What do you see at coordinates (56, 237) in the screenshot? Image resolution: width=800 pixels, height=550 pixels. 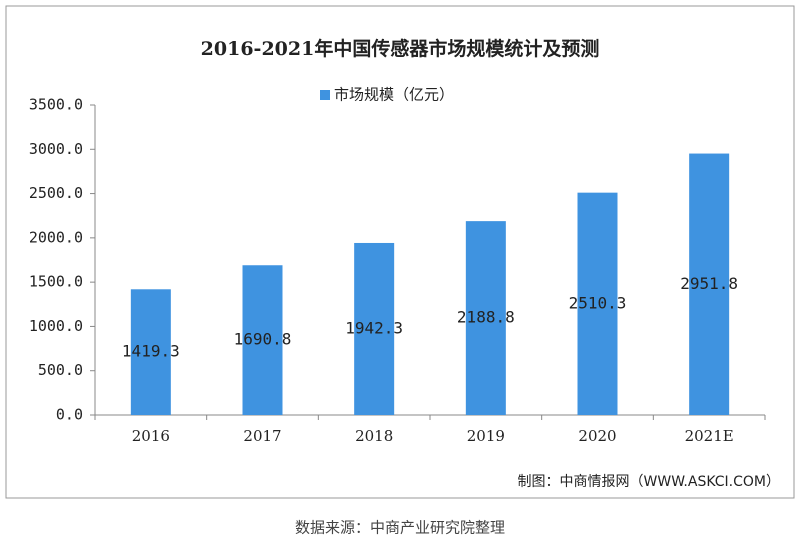 I see `y-tick-label: 2000.0` at bounding box center [56, 237].